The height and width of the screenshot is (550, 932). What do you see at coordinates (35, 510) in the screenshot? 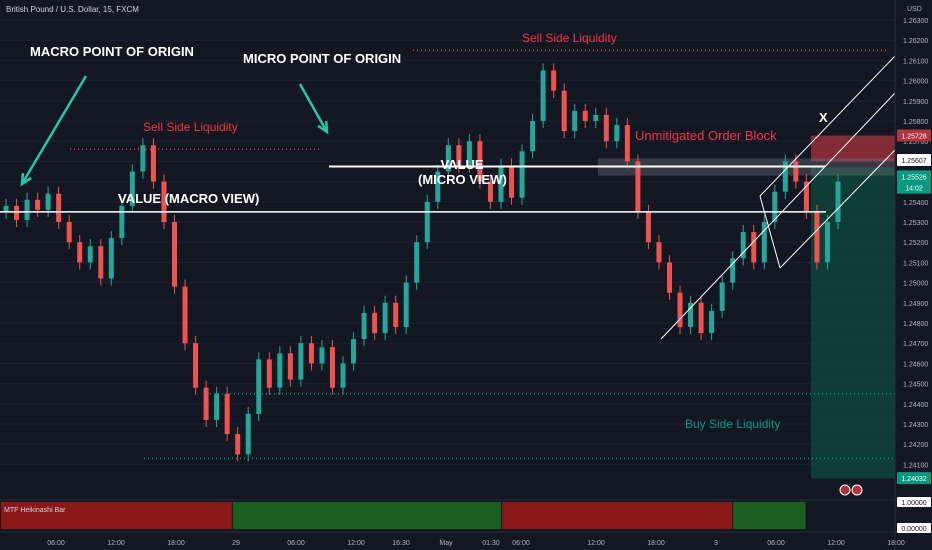
I see `indicator-title: MTF Heikinashi Bar` at bounding box center [35, 510].